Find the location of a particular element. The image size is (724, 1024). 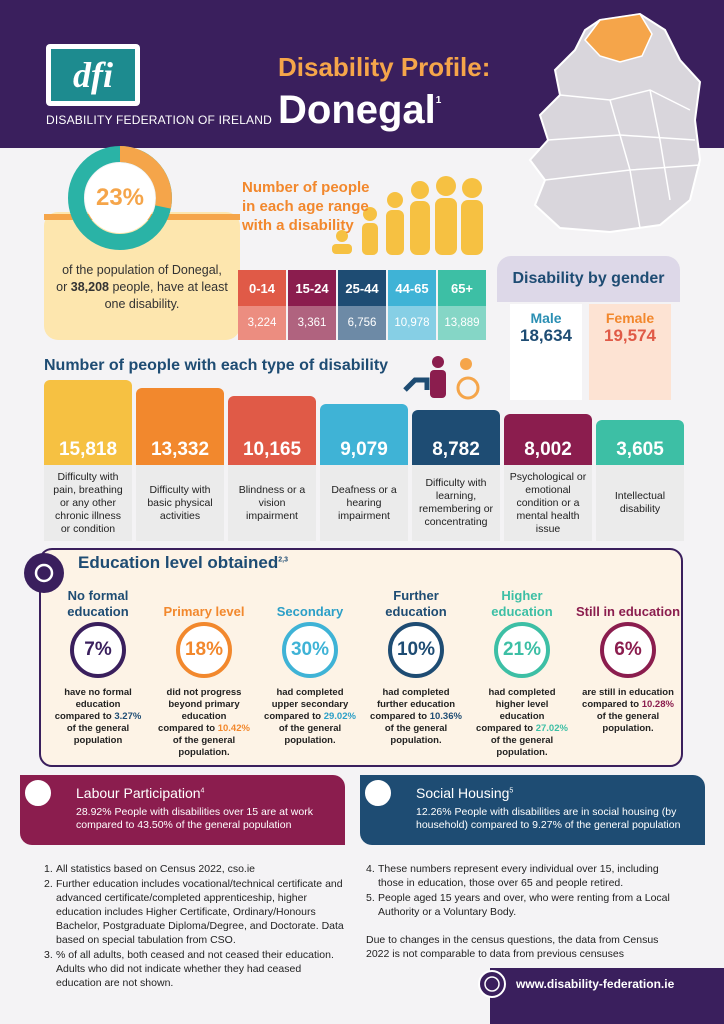

education-name: No formal education is located at coordinates (98, 603).